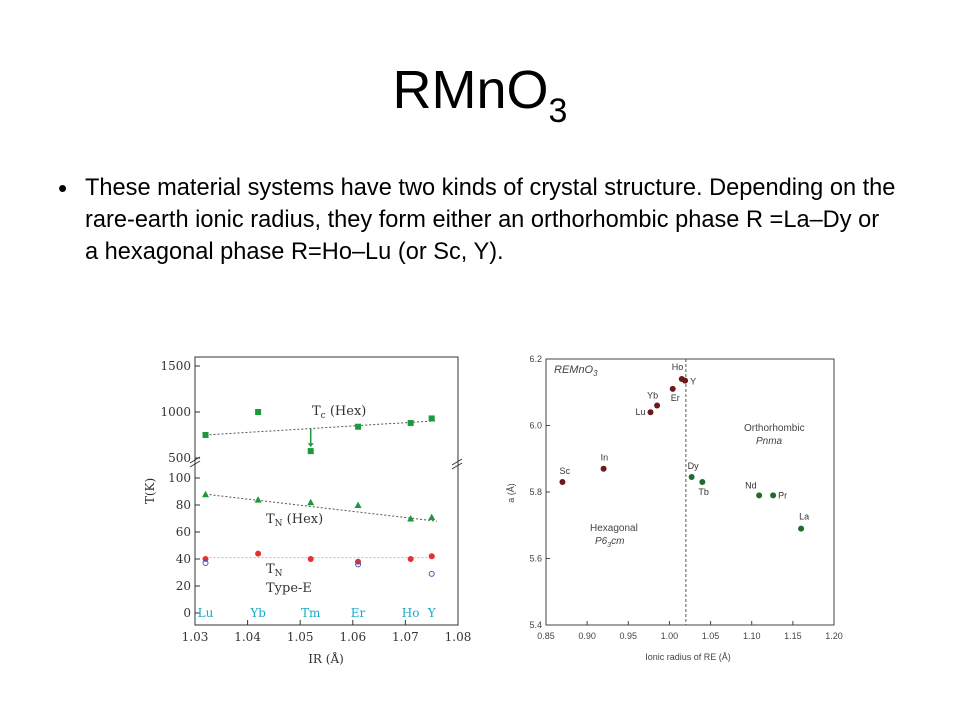  What do you see at coordinates (609, 542) in the screenshot?
I see `chart2-p63cm-label: P63cm` at bounding box center [609, 542].